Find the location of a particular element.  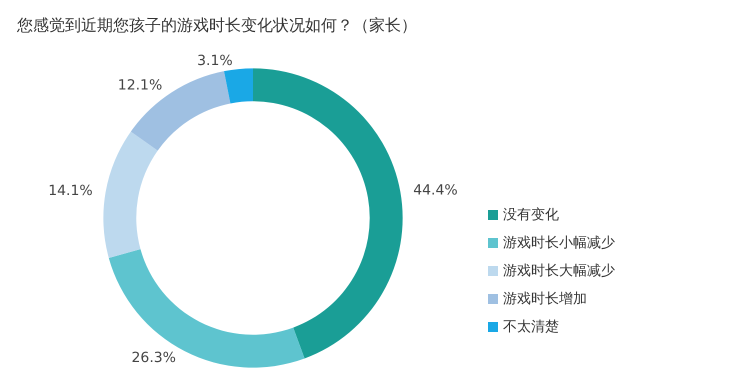

data-label: 3.1% is located at coordinates (215, 61).